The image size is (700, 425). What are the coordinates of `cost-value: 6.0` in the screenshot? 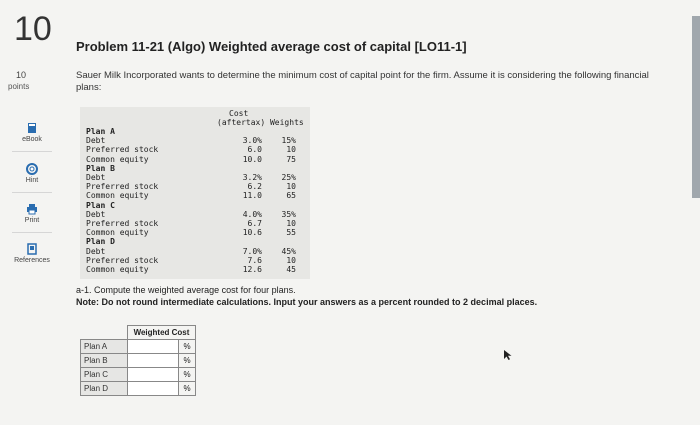 It's located at (254, 150).